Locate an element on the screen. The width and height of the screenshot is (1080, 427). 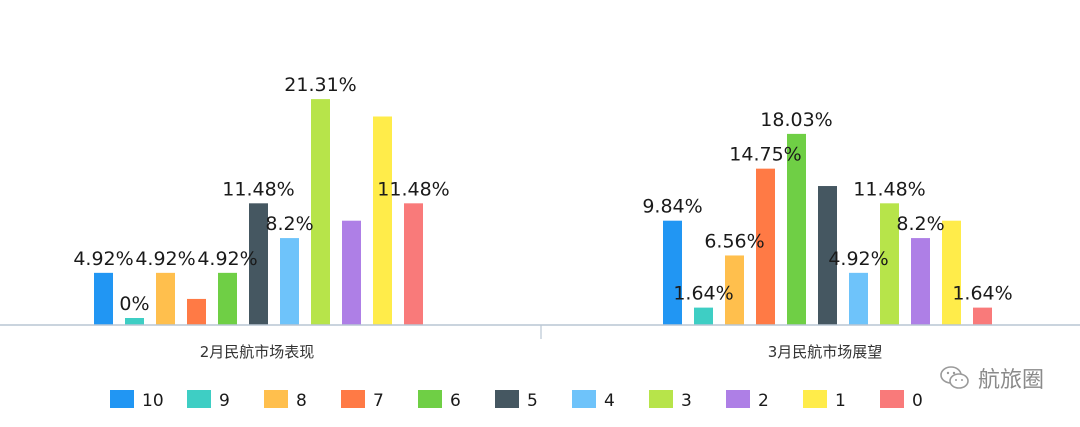
legend-label-3: 3 is located at coordinates (686, 401).